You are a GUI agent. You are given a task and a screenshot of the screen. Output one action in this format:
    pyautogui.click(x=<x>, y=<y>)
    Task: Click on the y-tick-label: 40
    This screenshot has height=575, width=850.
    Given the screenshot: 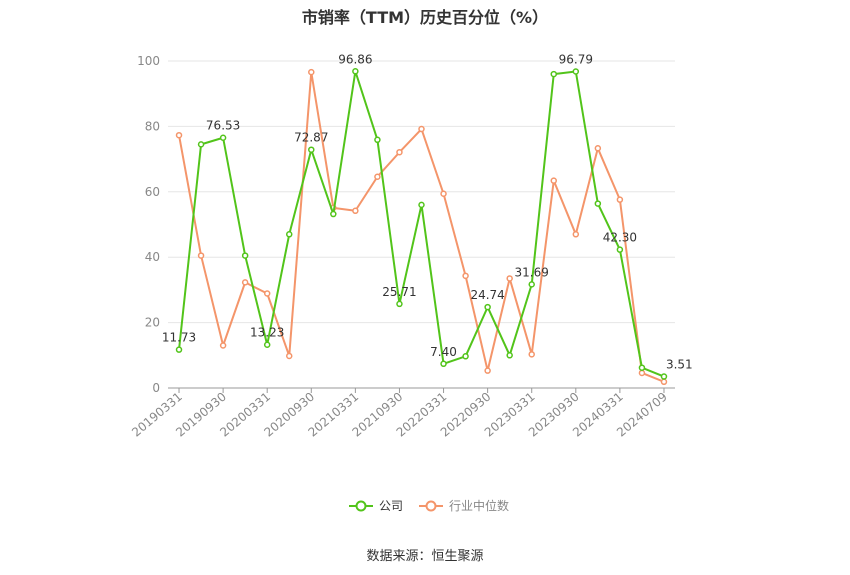 What is the action you would take?
    pyautogui.click(x=152, y=257)
    